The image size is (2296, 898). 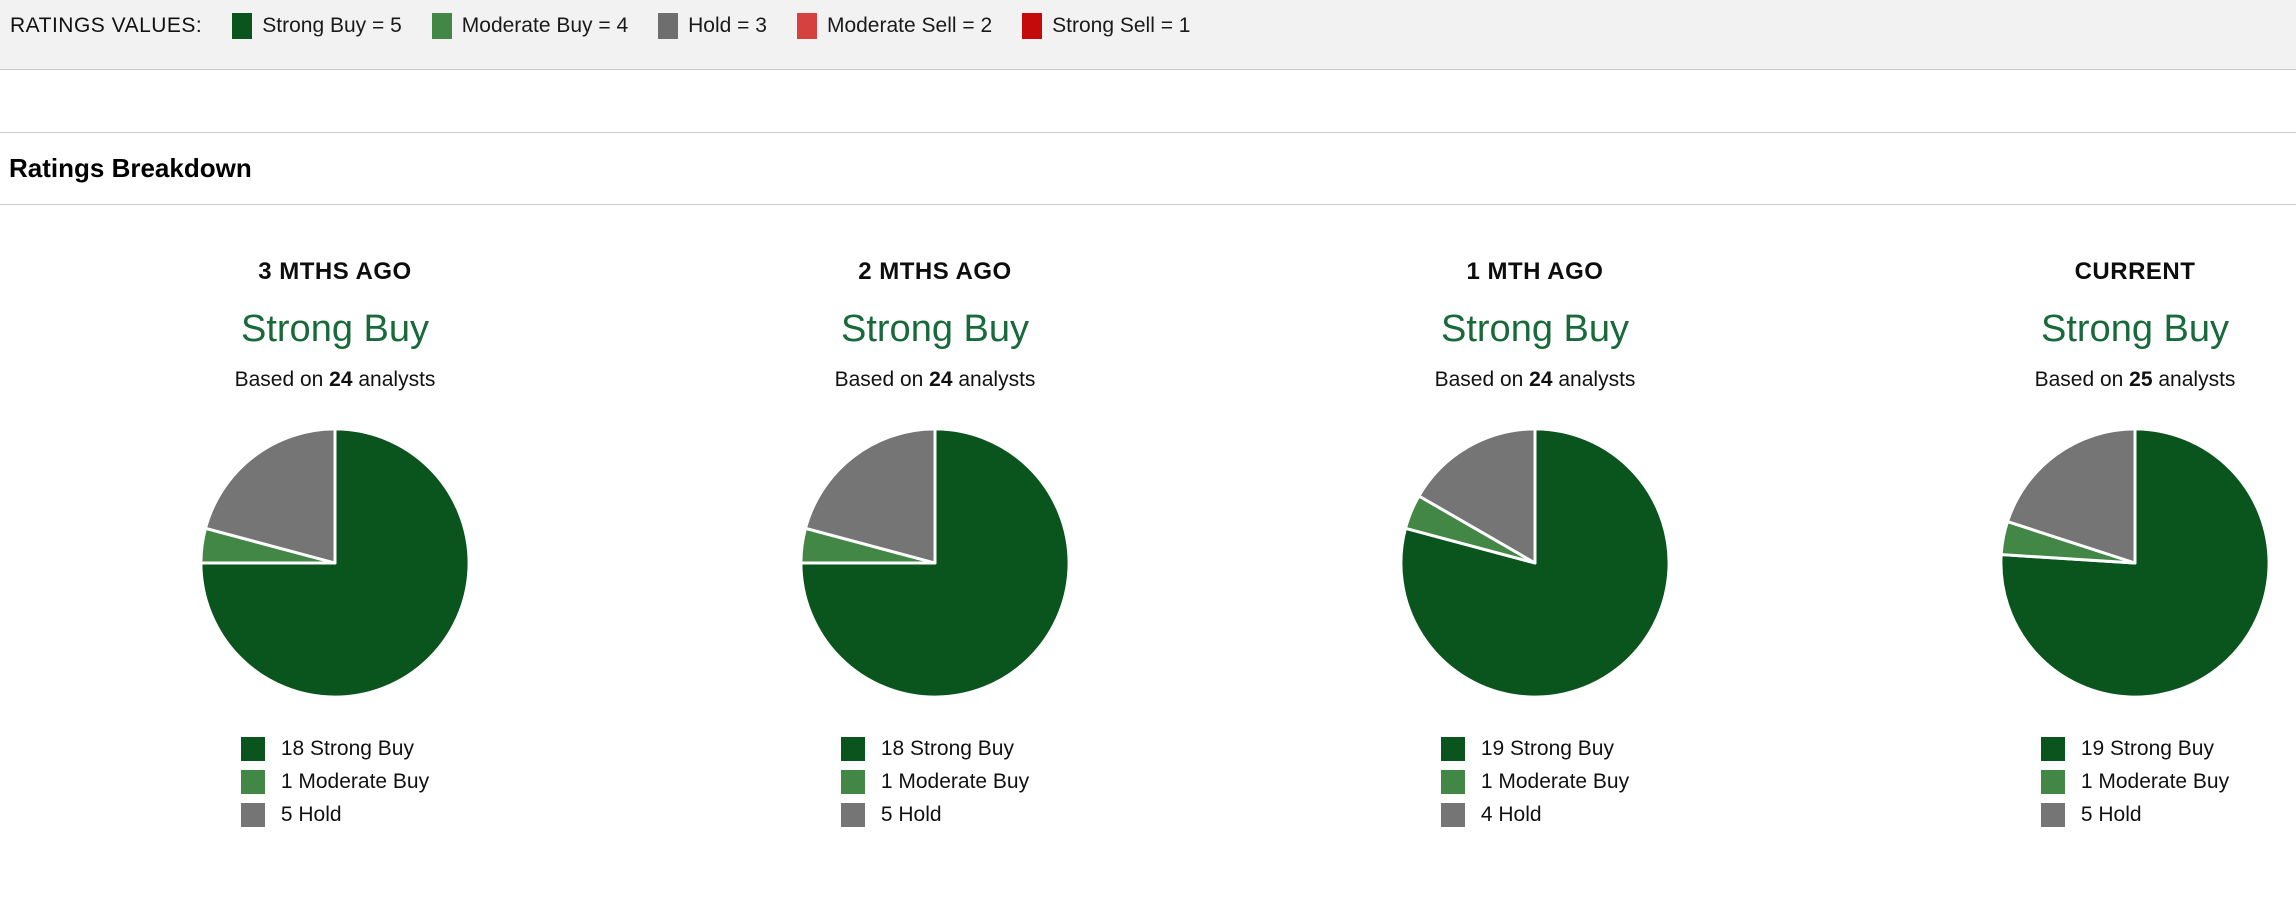 What do you see at coordinates (2135, 271) in the screenshot?
I see `panel-period-label: CURRENT` at bounding box center [2135, 271].